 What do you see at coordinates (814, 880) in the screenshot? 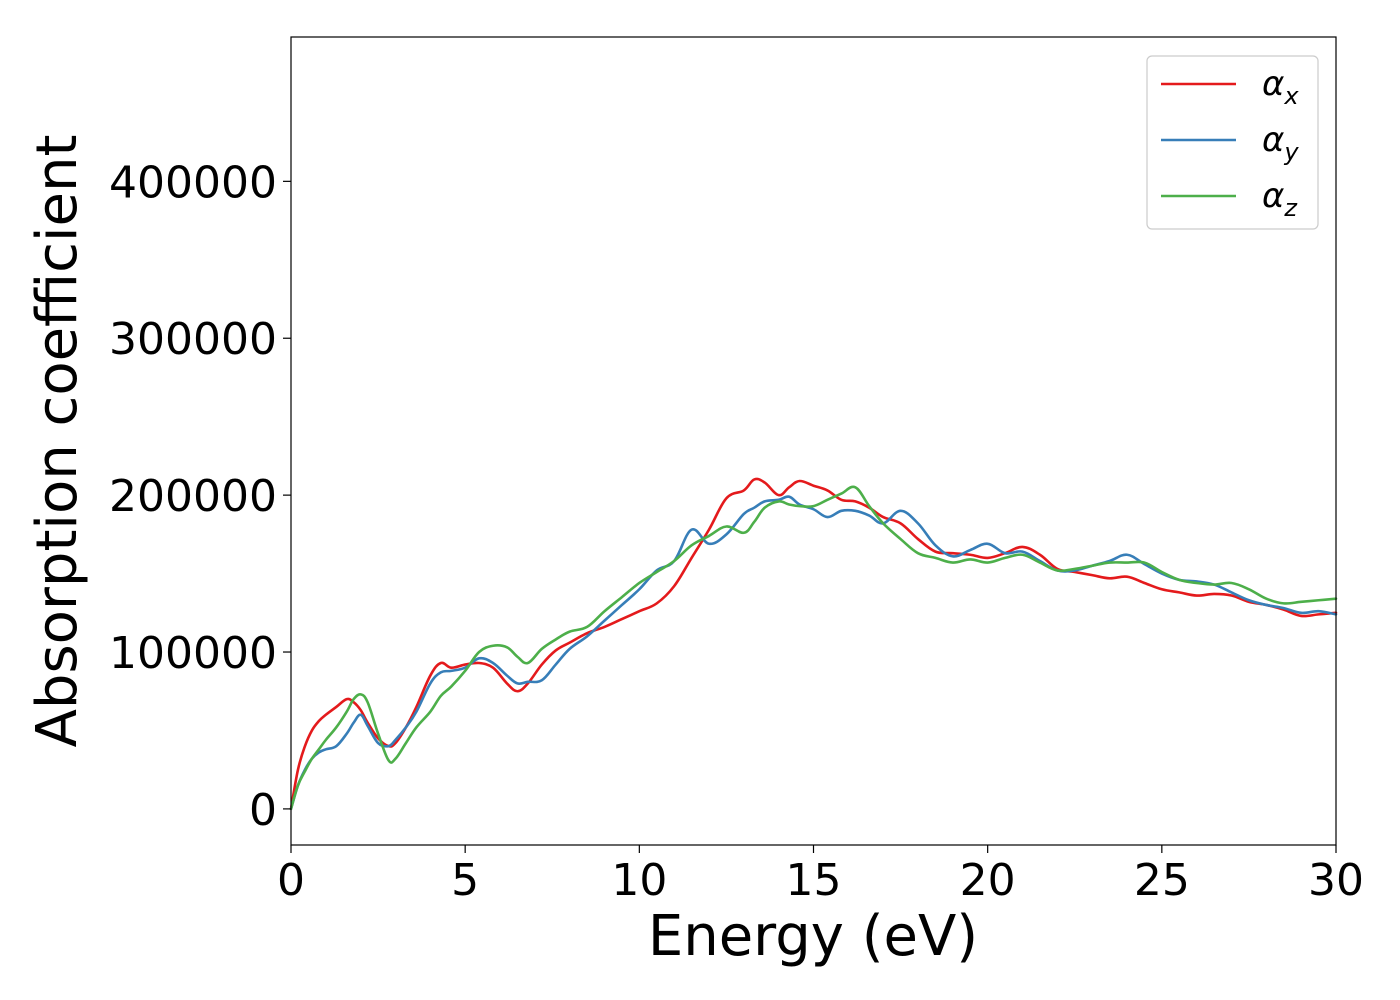
I see `x-tick-label: 15` at bounding box center [814, 880].